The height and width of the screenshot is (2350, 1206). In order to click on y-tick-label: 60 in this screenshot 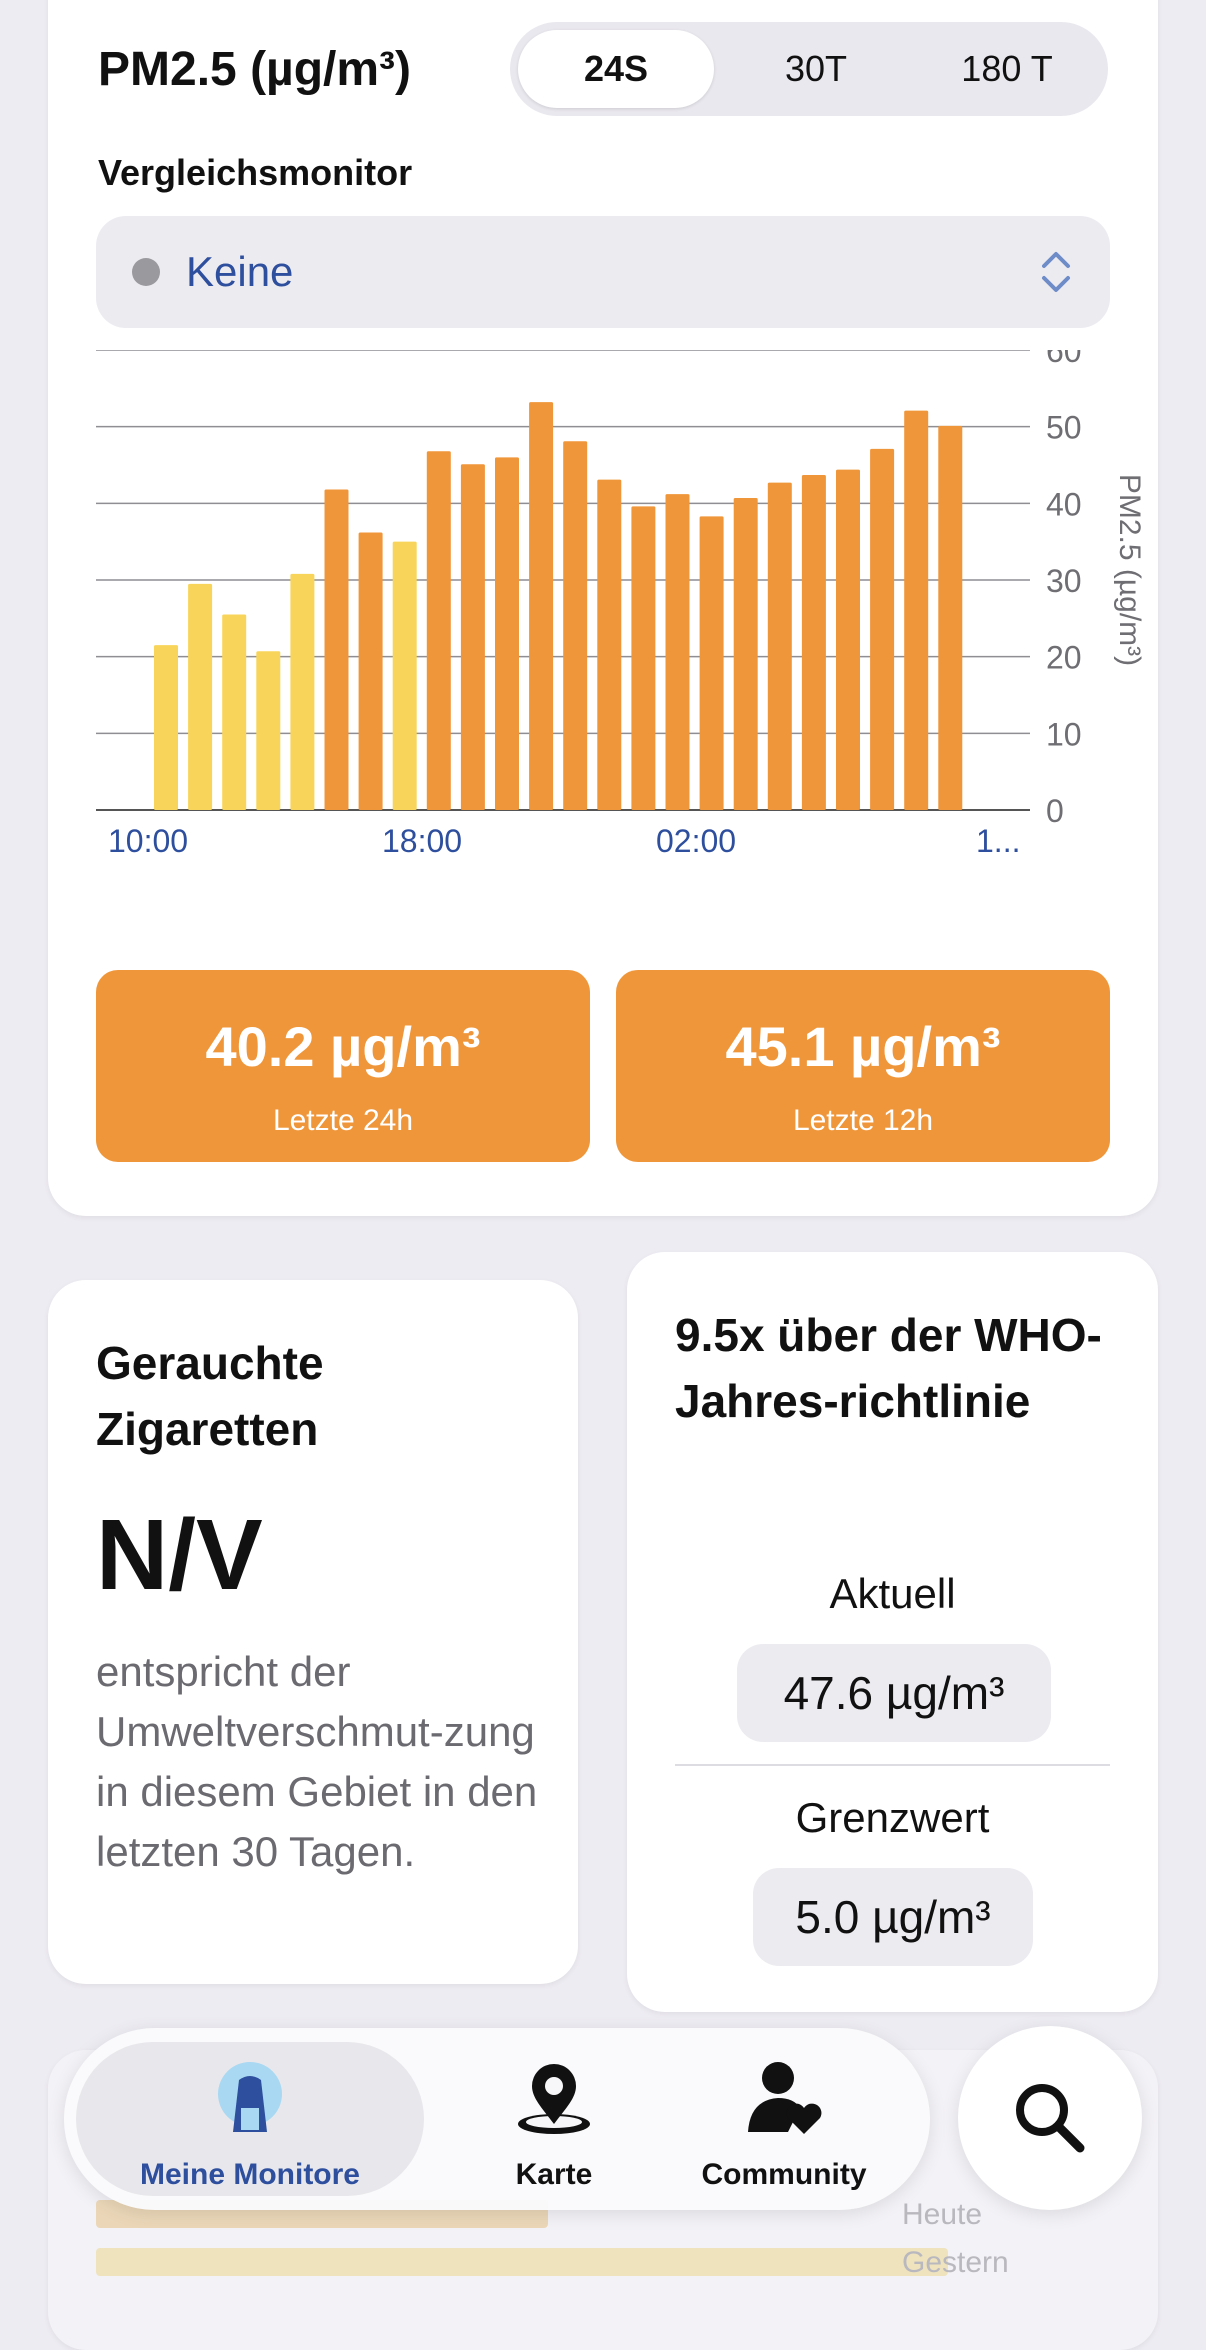, I will do `click(1064, 359)`.